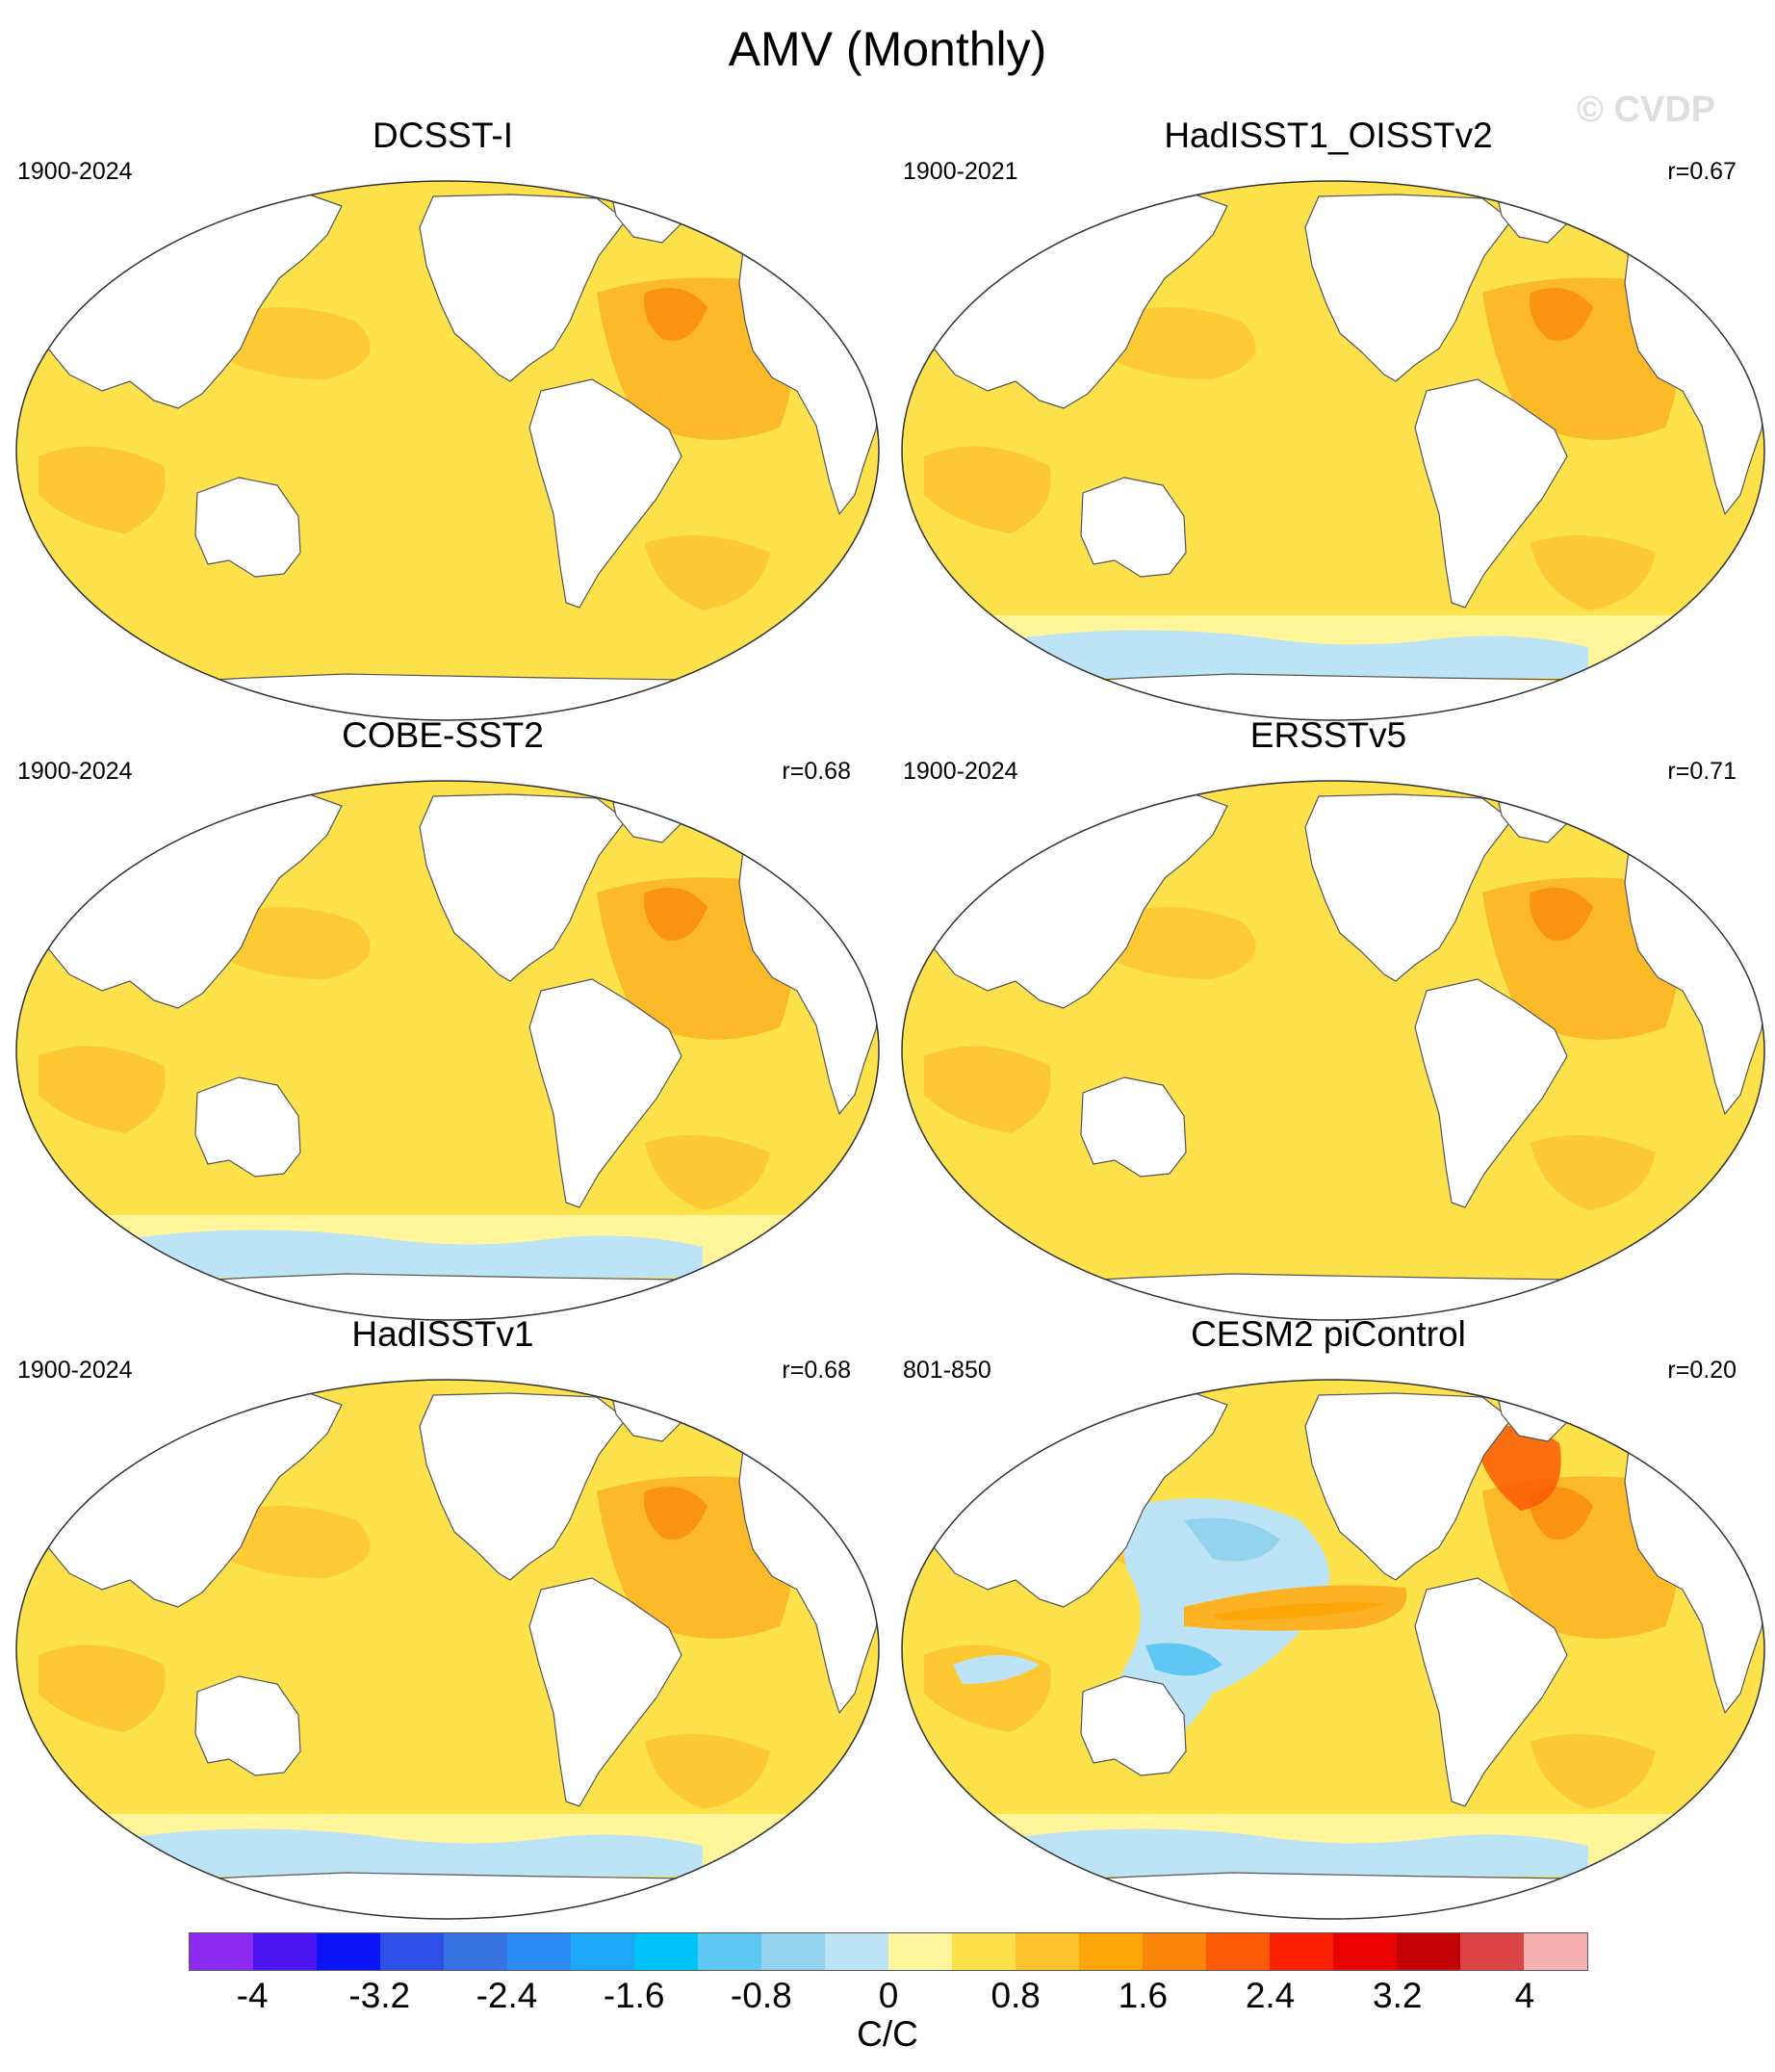  I want to click on colorbar-tick-label: -4, so click(252, 1995).